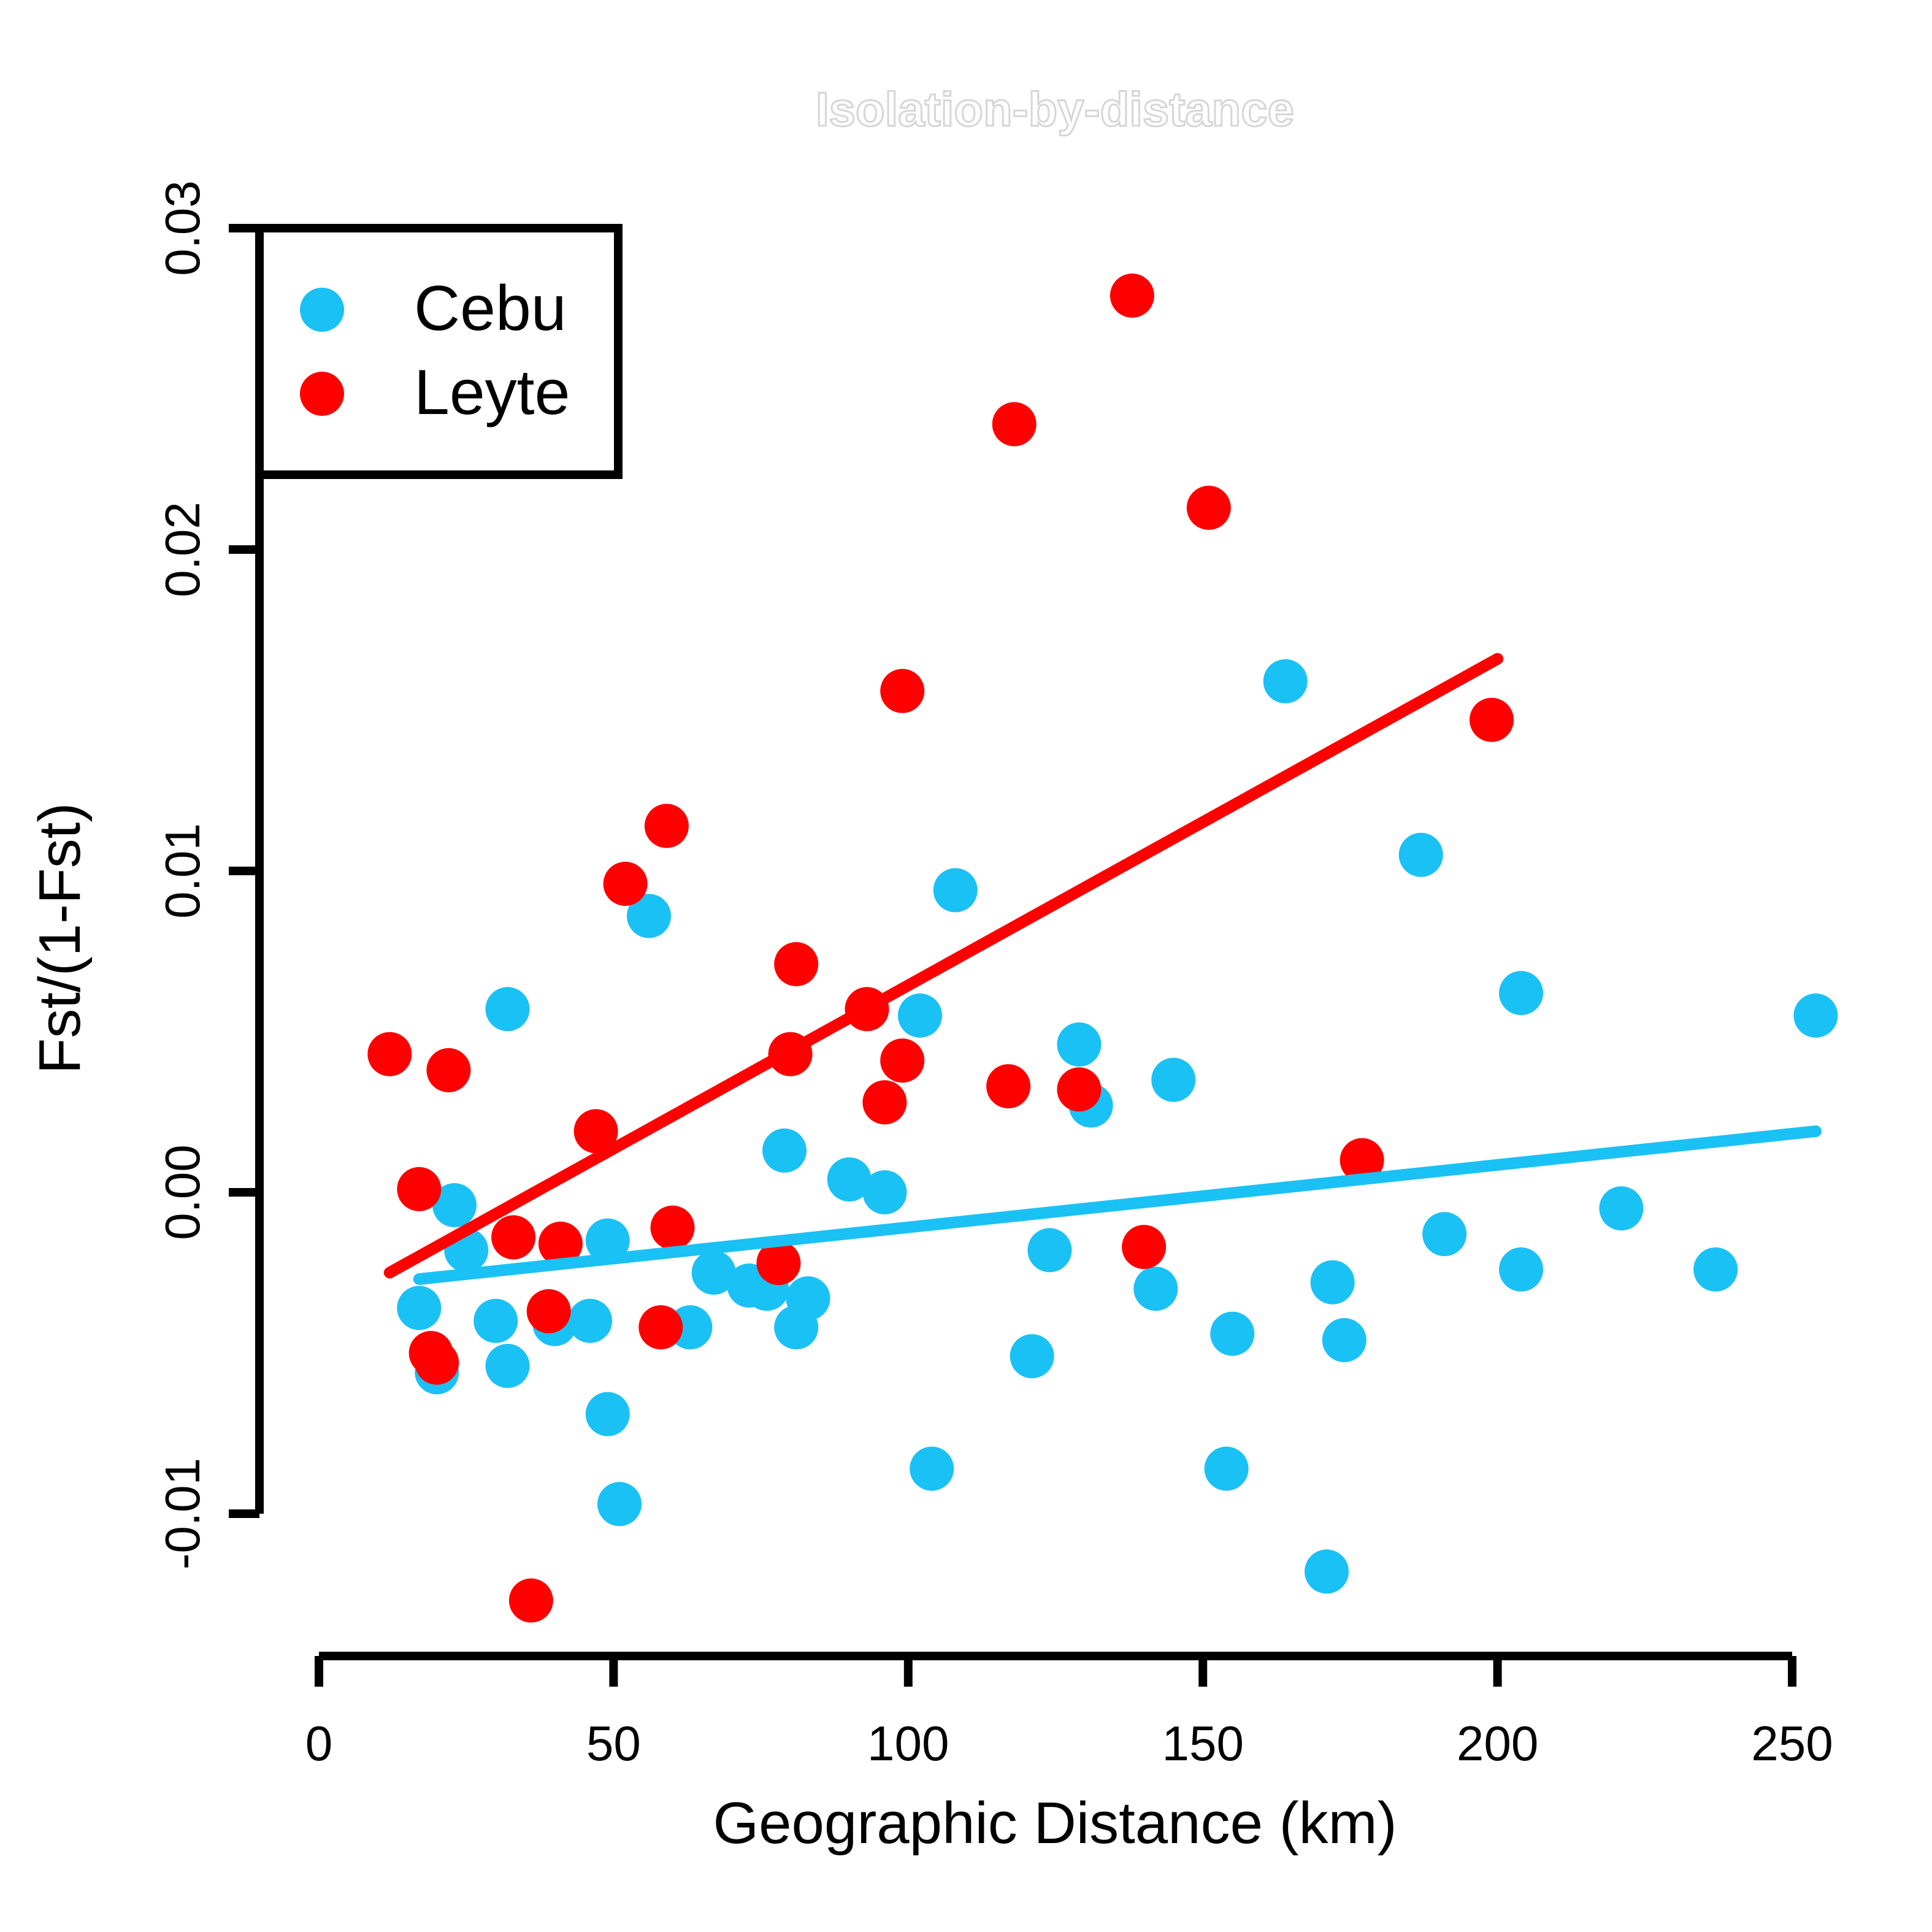 Image resolution: width=1932 pixels, height=1932 pixels. Describe the element at coordinates (490, 308) in the screenshot. I see `legend-label-cebu: Cebu` at that location.